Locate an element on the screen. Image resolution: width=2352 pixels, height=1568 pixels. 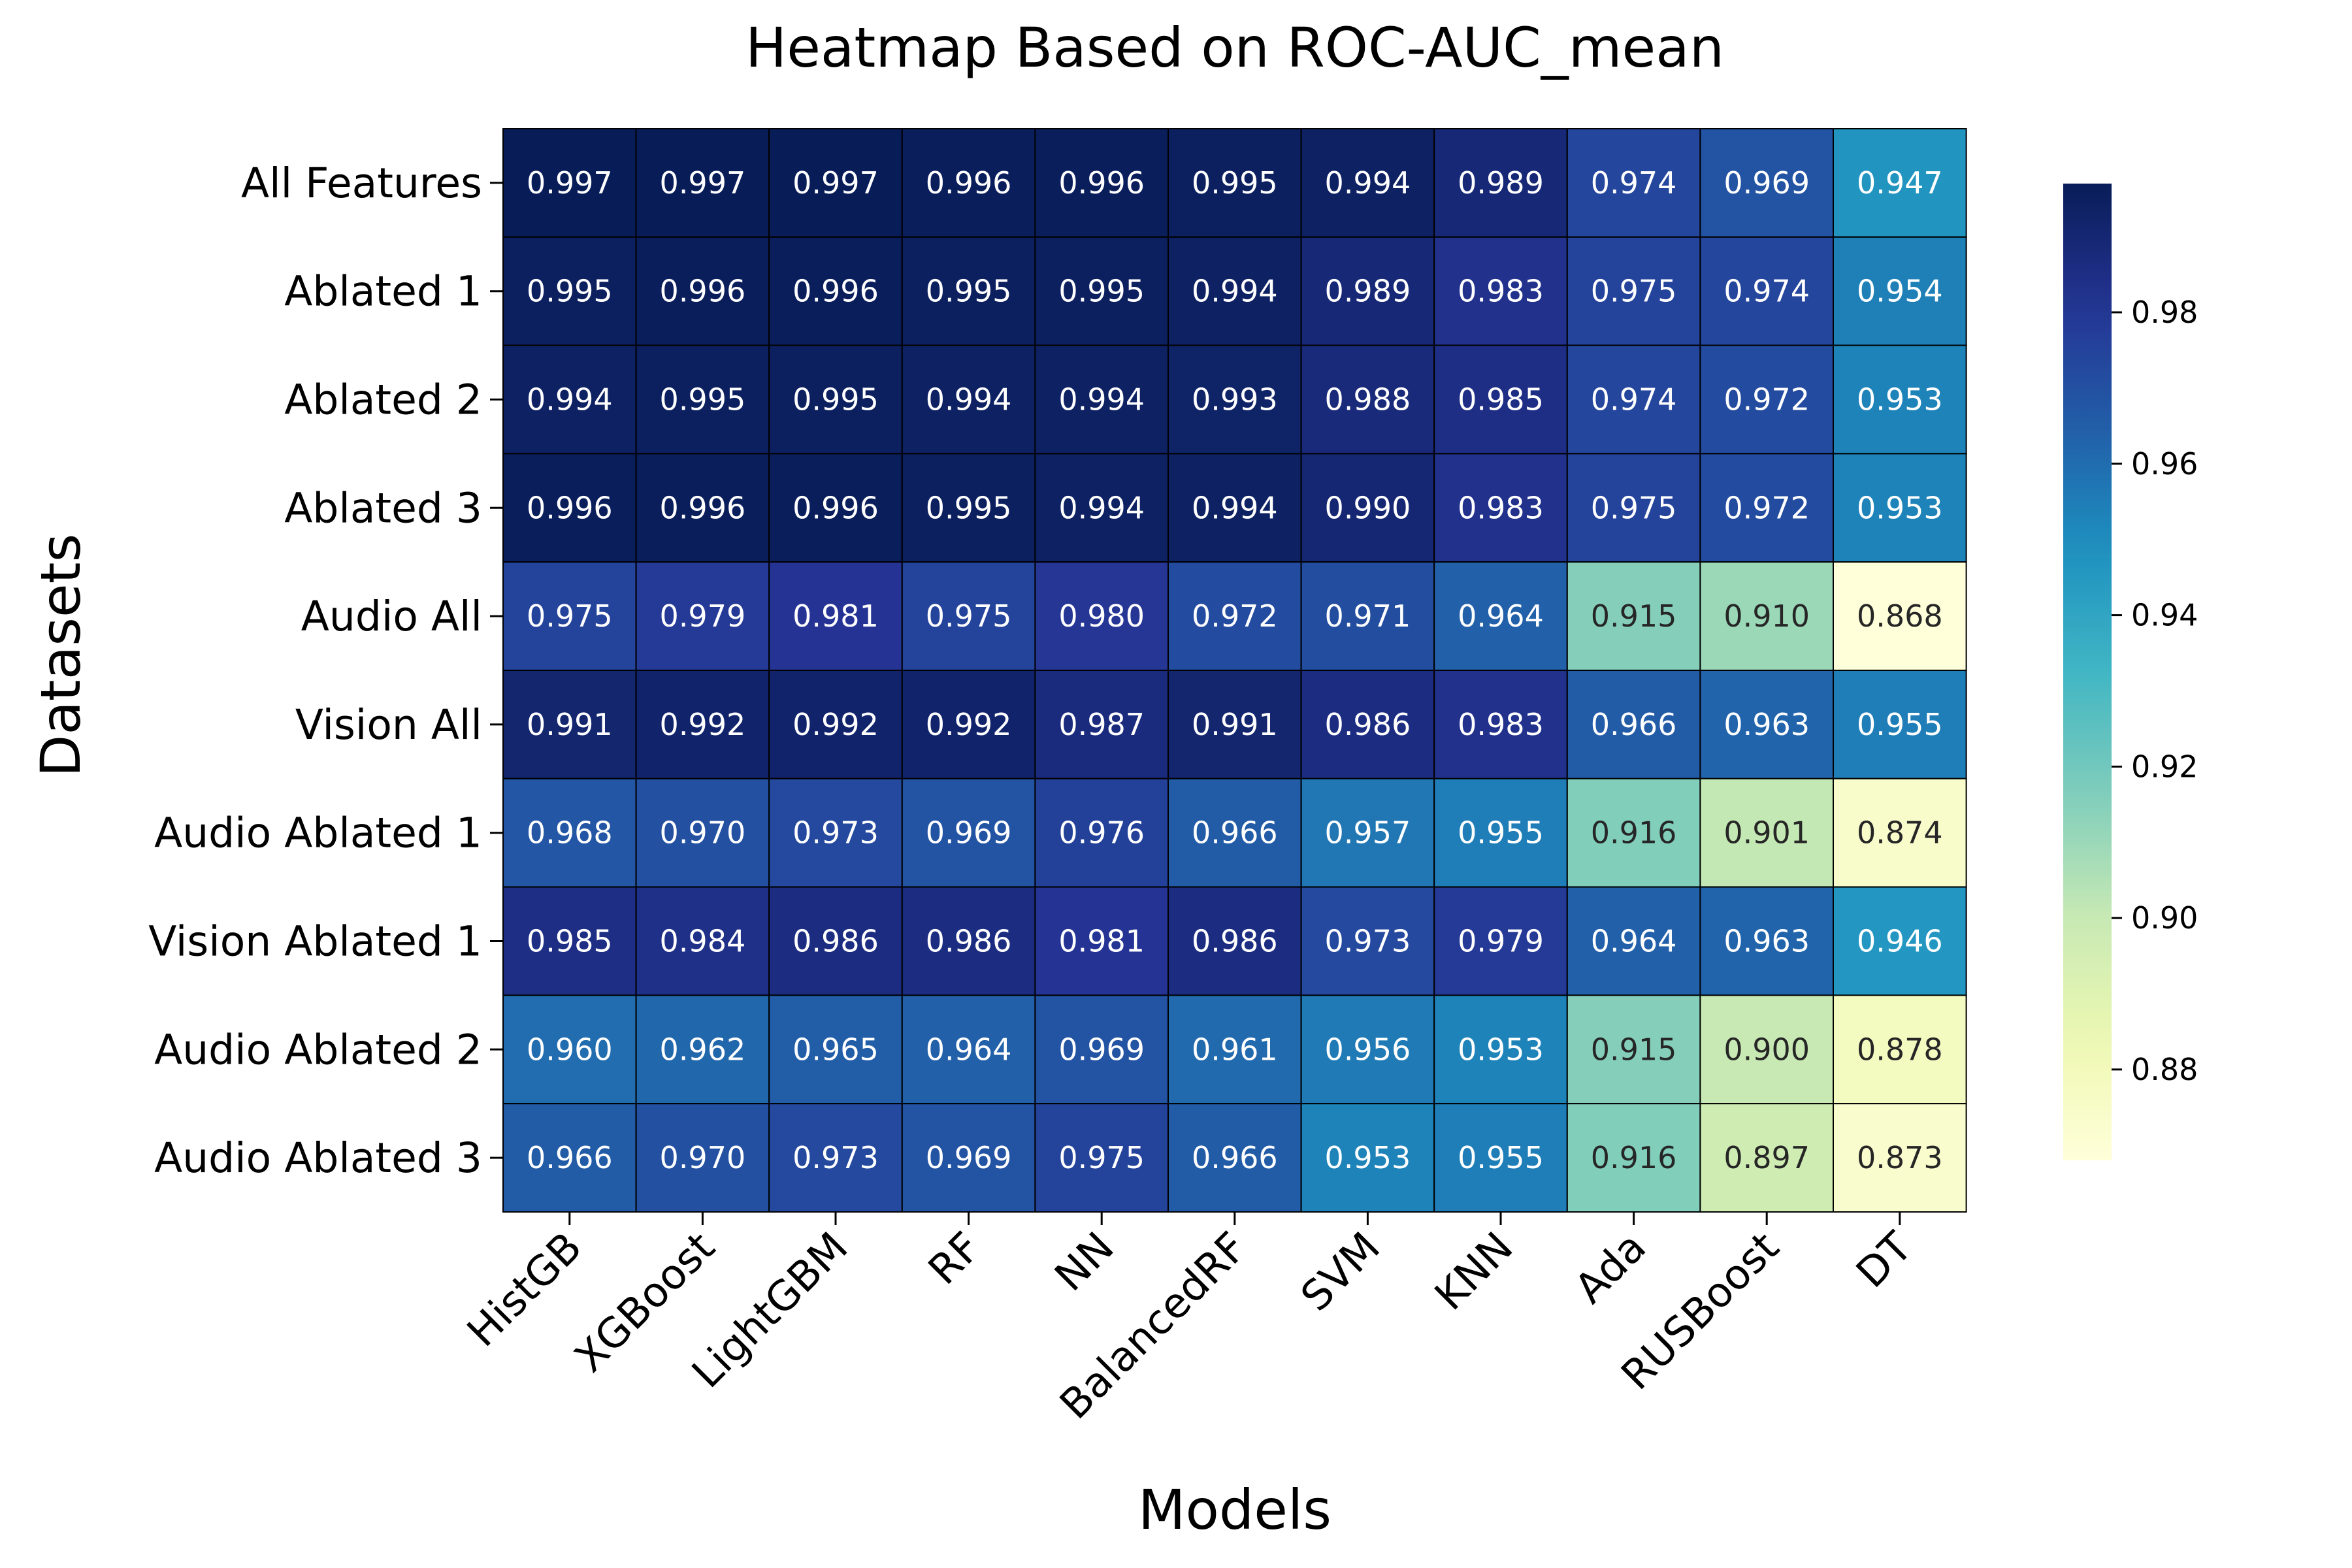
colorbar-tick-label: 0.88 is located at coordinates (2164, 1069).